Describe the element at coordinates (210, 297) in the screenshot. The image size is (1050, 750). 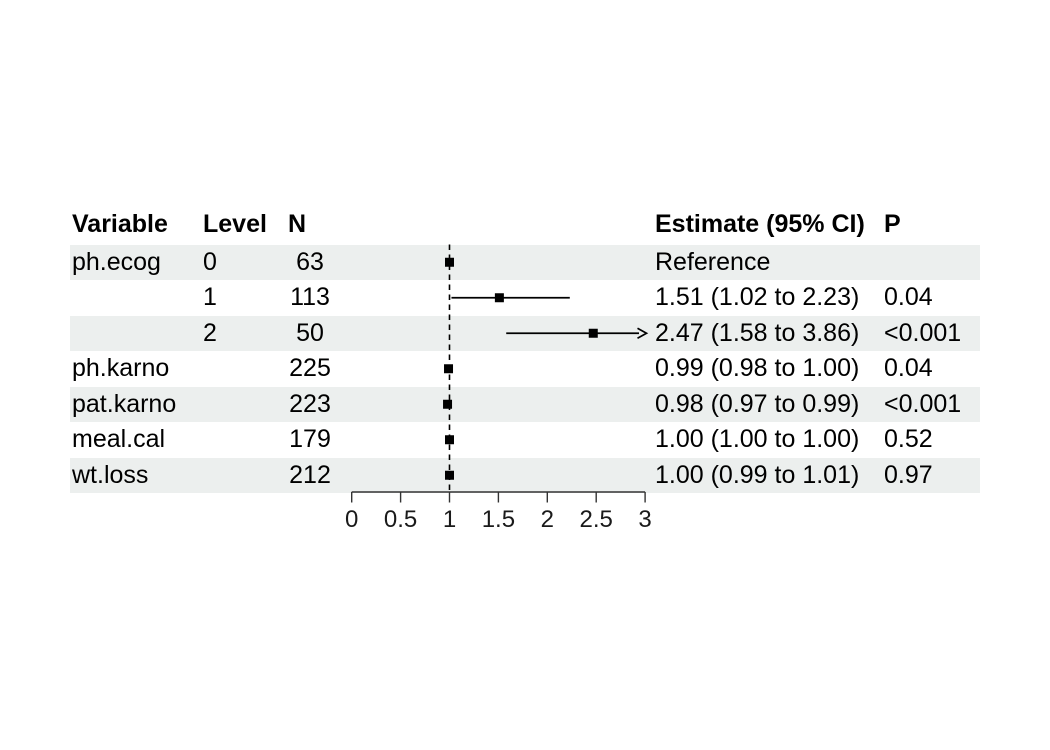
I see `cell-level: 1` at that location.